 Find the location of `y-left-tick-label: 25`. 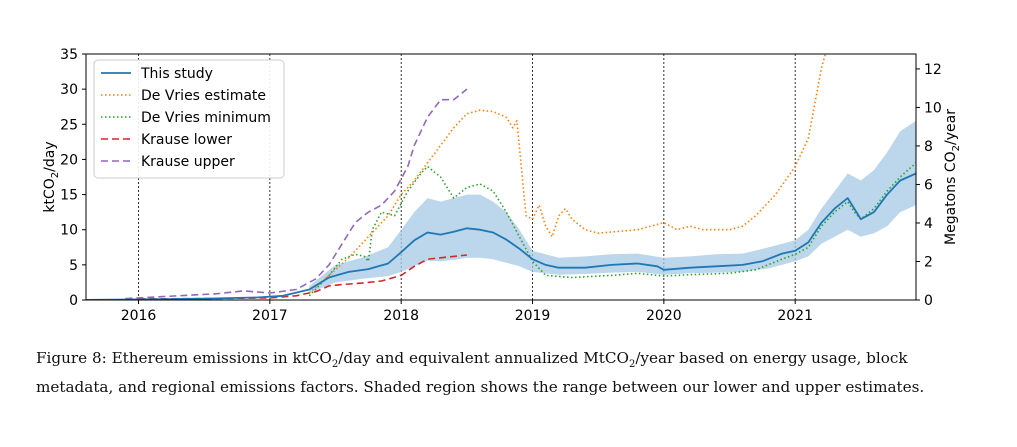

y-left-tick-label: 25 is located at coordinates (69, 125).